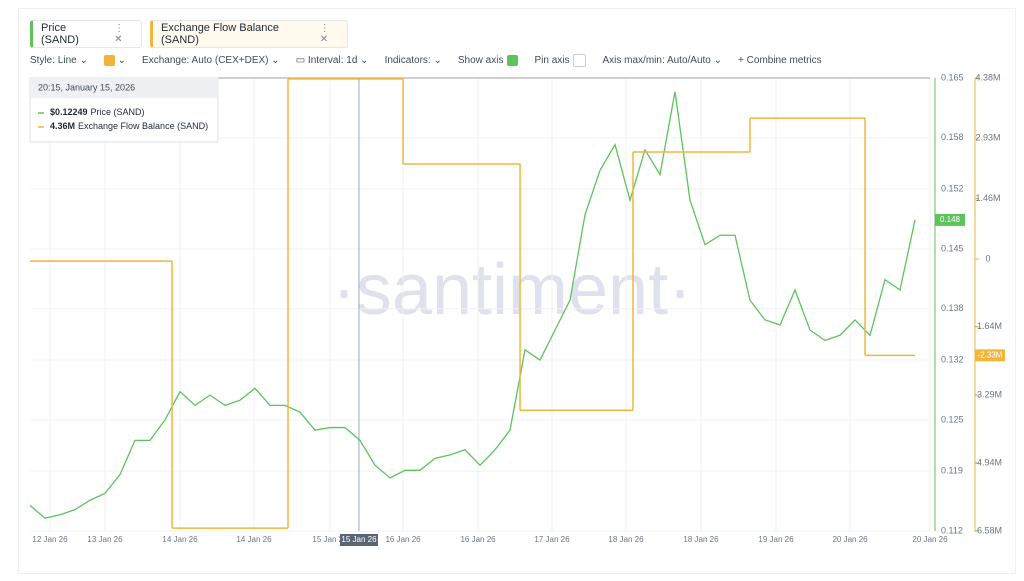 This screenshot has width=1024, height=581. Describe the element at coordinates (988, 394) in the screenshot. I see `y2-tick-label: -3.29M` at that location.